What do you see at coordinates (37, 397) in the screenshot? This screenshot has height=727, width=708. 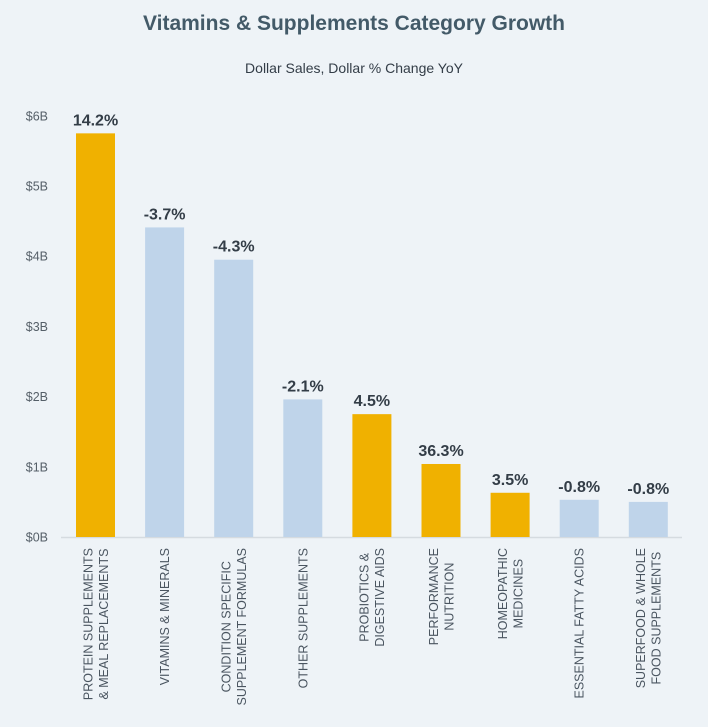 I see `y-tick-label: $2B` at bounding box center [37, 397].